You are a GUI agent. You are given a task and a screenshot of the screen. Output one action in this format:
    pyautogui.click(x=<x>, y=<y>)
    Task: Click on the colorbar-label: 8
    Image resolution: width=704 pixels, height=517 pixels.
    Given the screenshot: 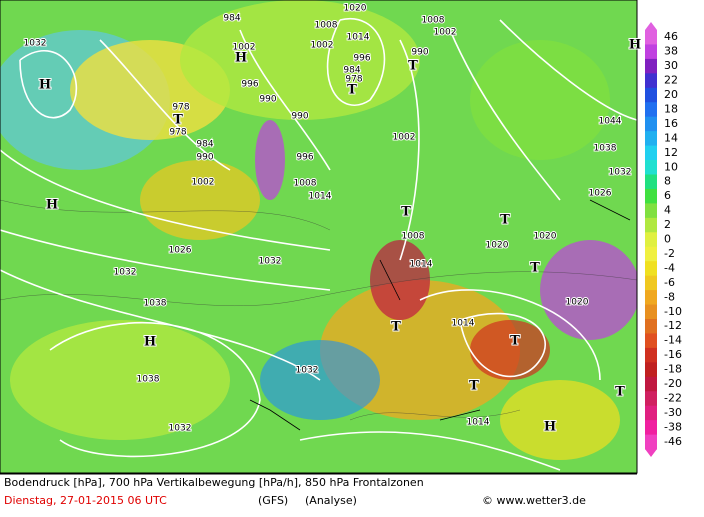 What is the action you would take?
    pyautogui.click(x=667, y=181)
    